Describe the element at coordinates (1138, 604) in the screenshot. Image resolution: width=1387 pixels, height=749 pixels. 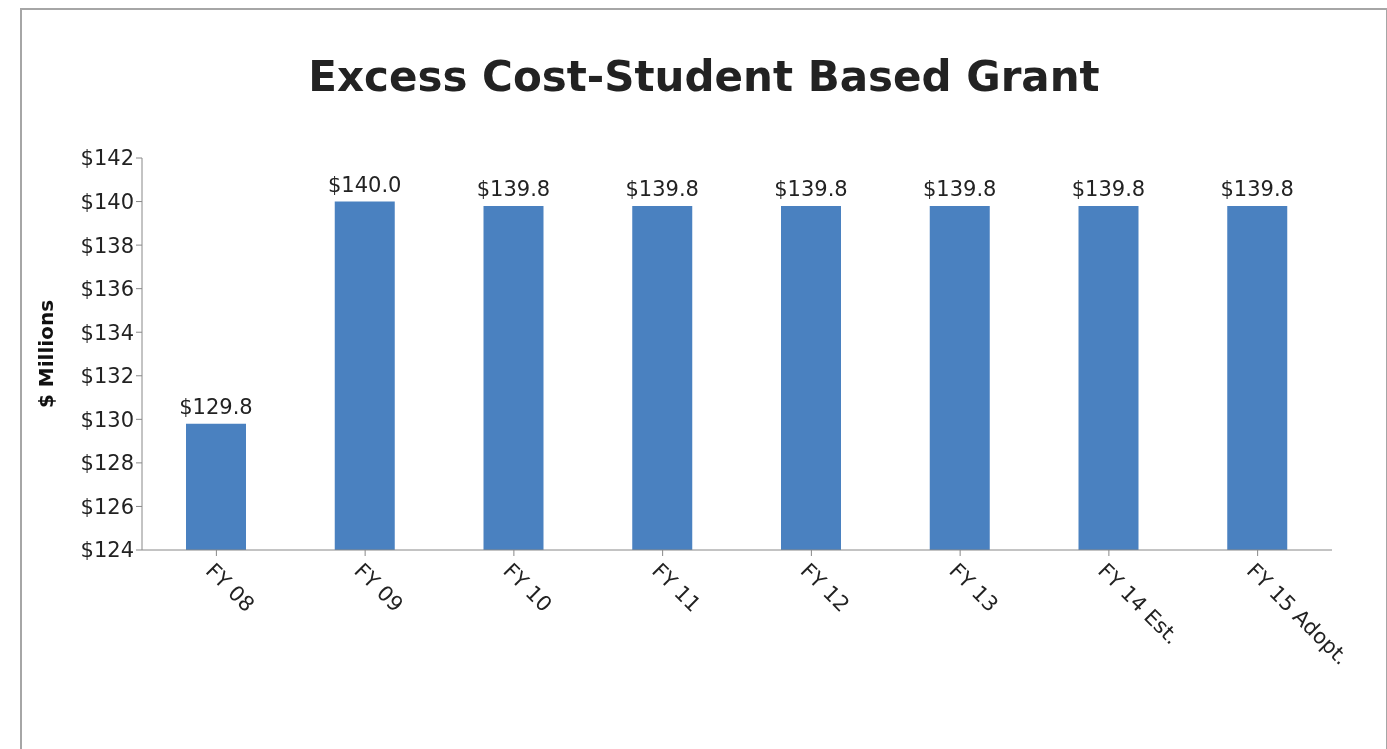
I see `x-tick-label: FY 14 Est.` at that location.